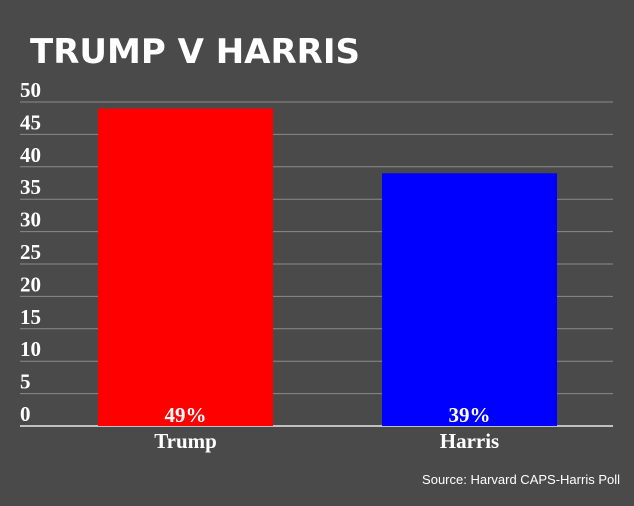  What do you see at coordinates (521, 479) in the screenshot?
I see `source-note: Source: Harvard CAPS-Harris Poll` at bounding box center [521, 479].